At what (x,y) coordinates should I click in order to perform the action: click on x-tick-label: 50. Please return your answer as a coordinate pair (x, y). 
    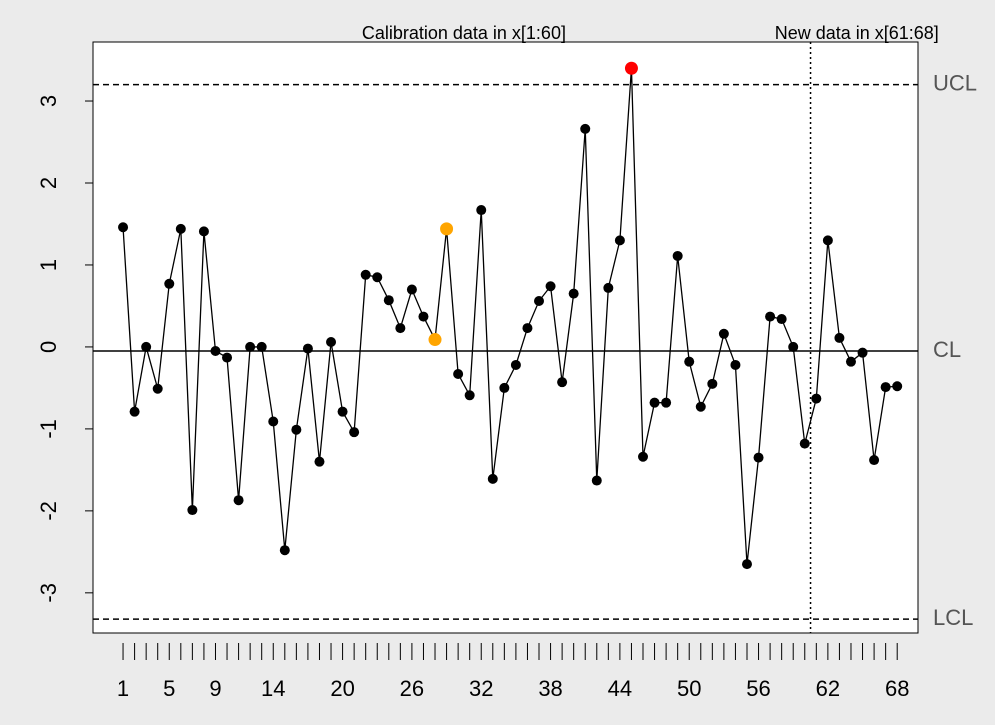
    Looking at the image, I should click on (689, 688).